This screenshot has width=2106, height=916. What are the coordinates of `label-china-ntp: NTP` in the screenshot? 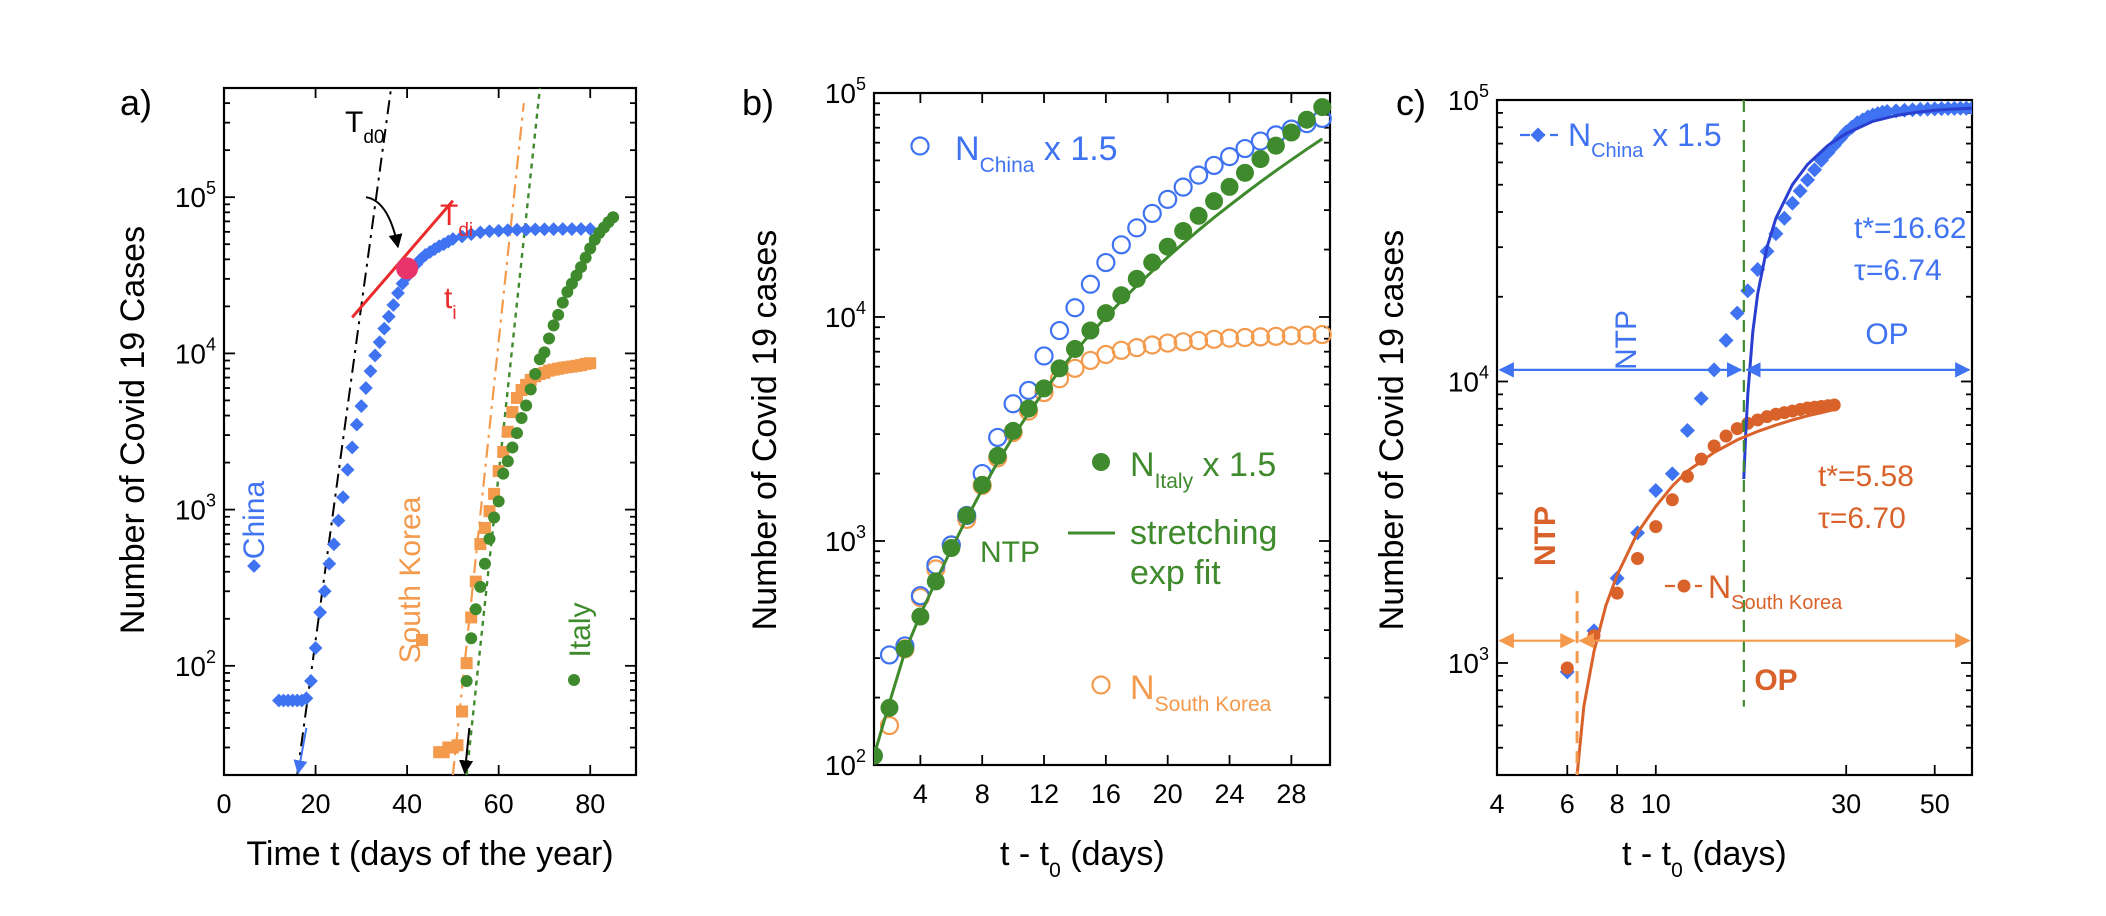 It's located at (1626, 340).